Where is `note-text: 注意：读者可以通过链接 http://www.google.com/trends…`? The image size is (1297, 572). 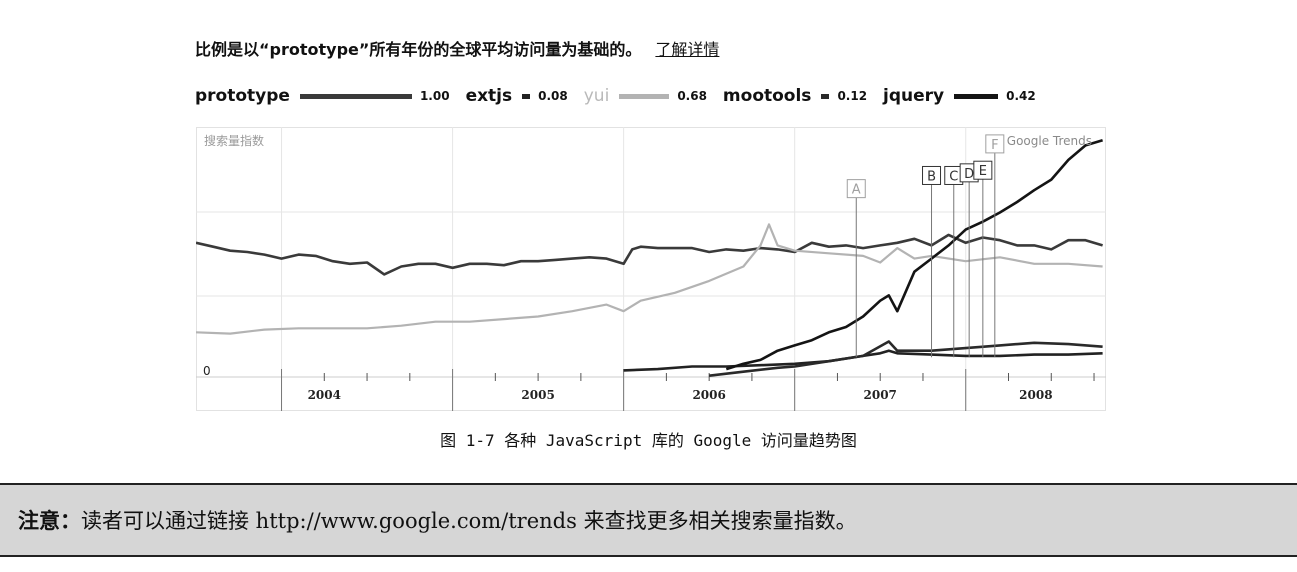 note-text: 注意：读者可以通过链接 http://www.google.com/trends… is located at coordinates (437, 520).